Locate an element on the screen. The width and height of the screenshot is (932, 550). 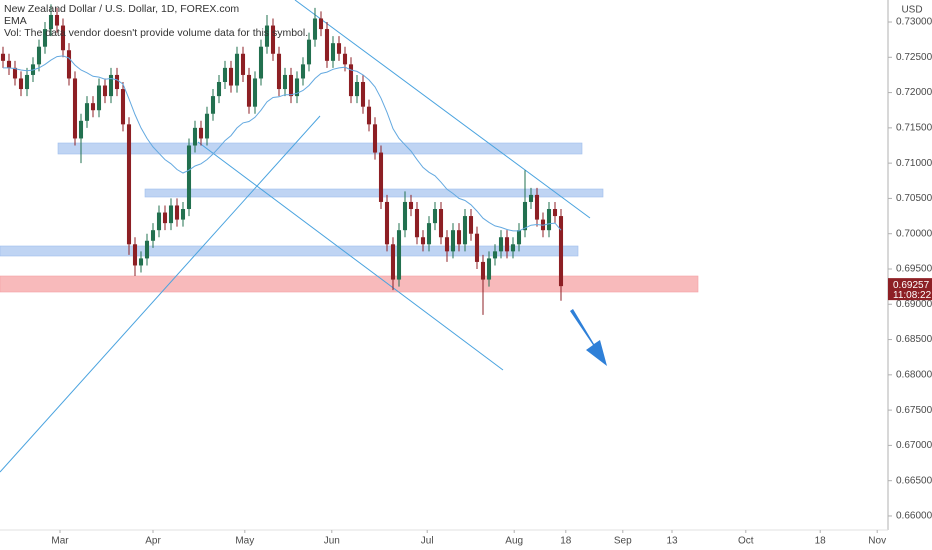
y-tick-label: 0.72500 is located at coordinates (914, 57).